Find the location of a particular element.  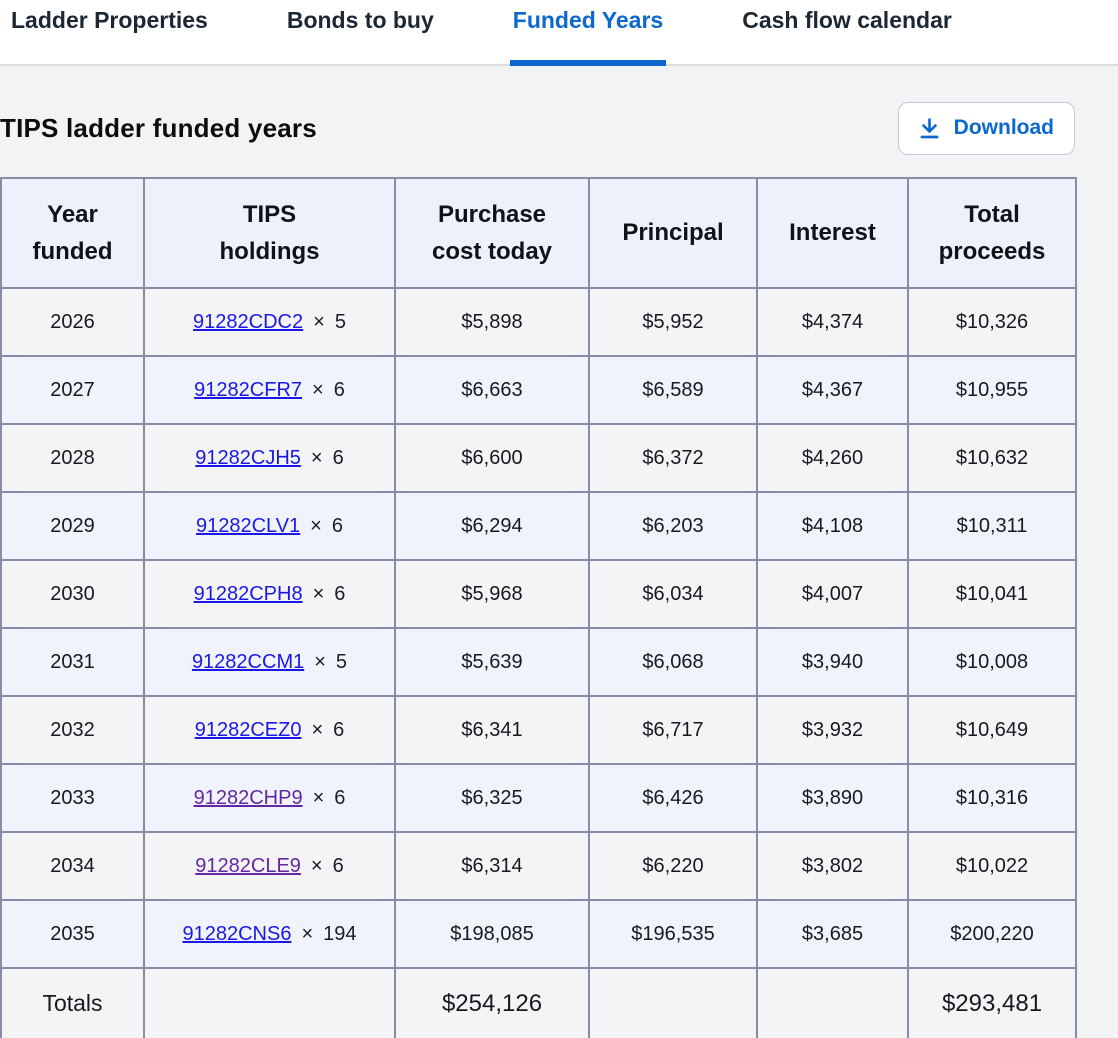

interest-cell: $3,940 is located at coordinates (832, 662).